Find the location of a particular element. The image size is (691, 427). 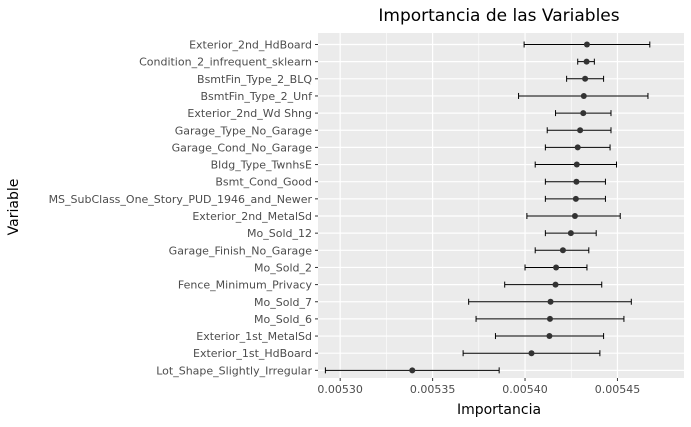

y-tick-label: Bldg_Type_TwnhsE is located at coordinates (261, 165).